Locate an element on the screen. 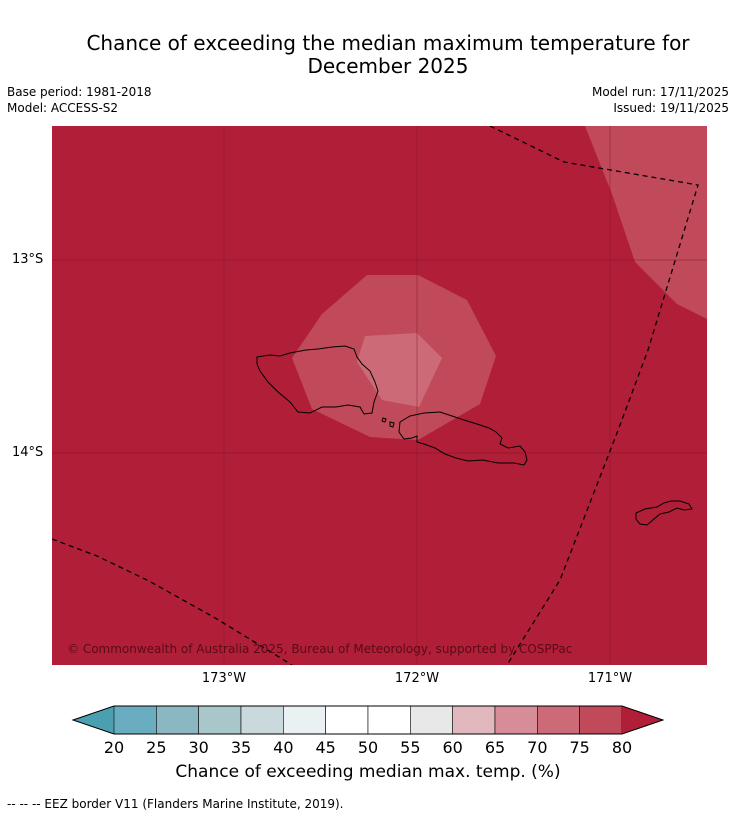  lat-label-14s: 14°S is located at coordinates (28, 452).